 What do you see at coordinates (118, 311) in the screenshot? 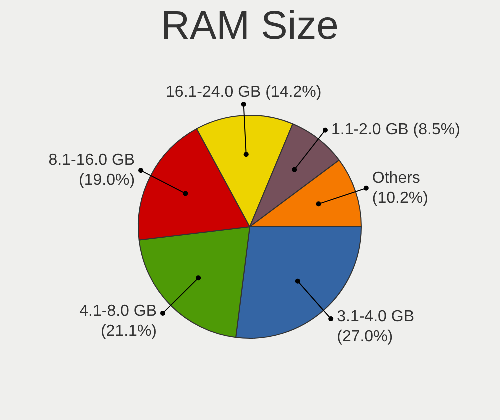
I see `slice-label: 4.1-8.0 GB` at bounding box center [118, 311].